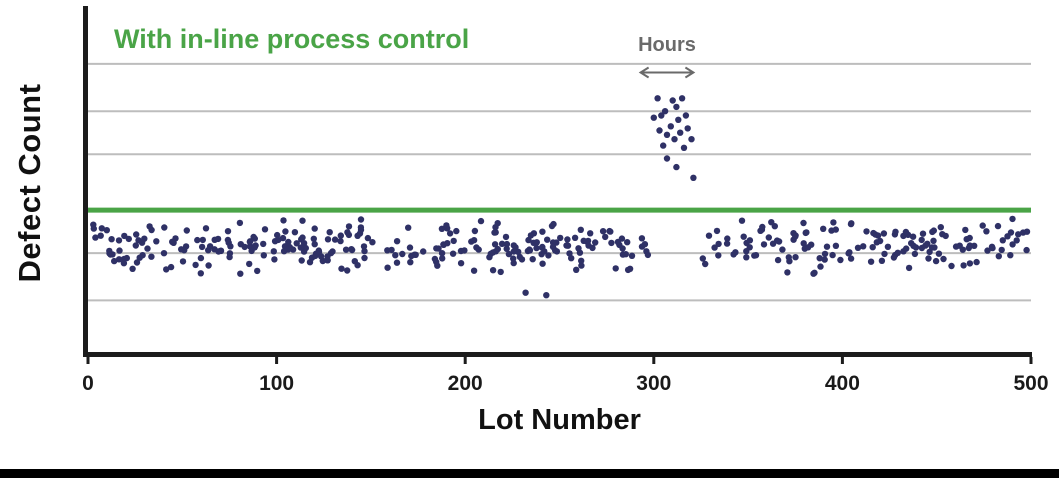 The height and width of the screenshot is (478, 1059). What do you see at coordinates (667, 56) in the screenshot?
I see `hours-annotation: Hours` at bounding box center [667, 56].